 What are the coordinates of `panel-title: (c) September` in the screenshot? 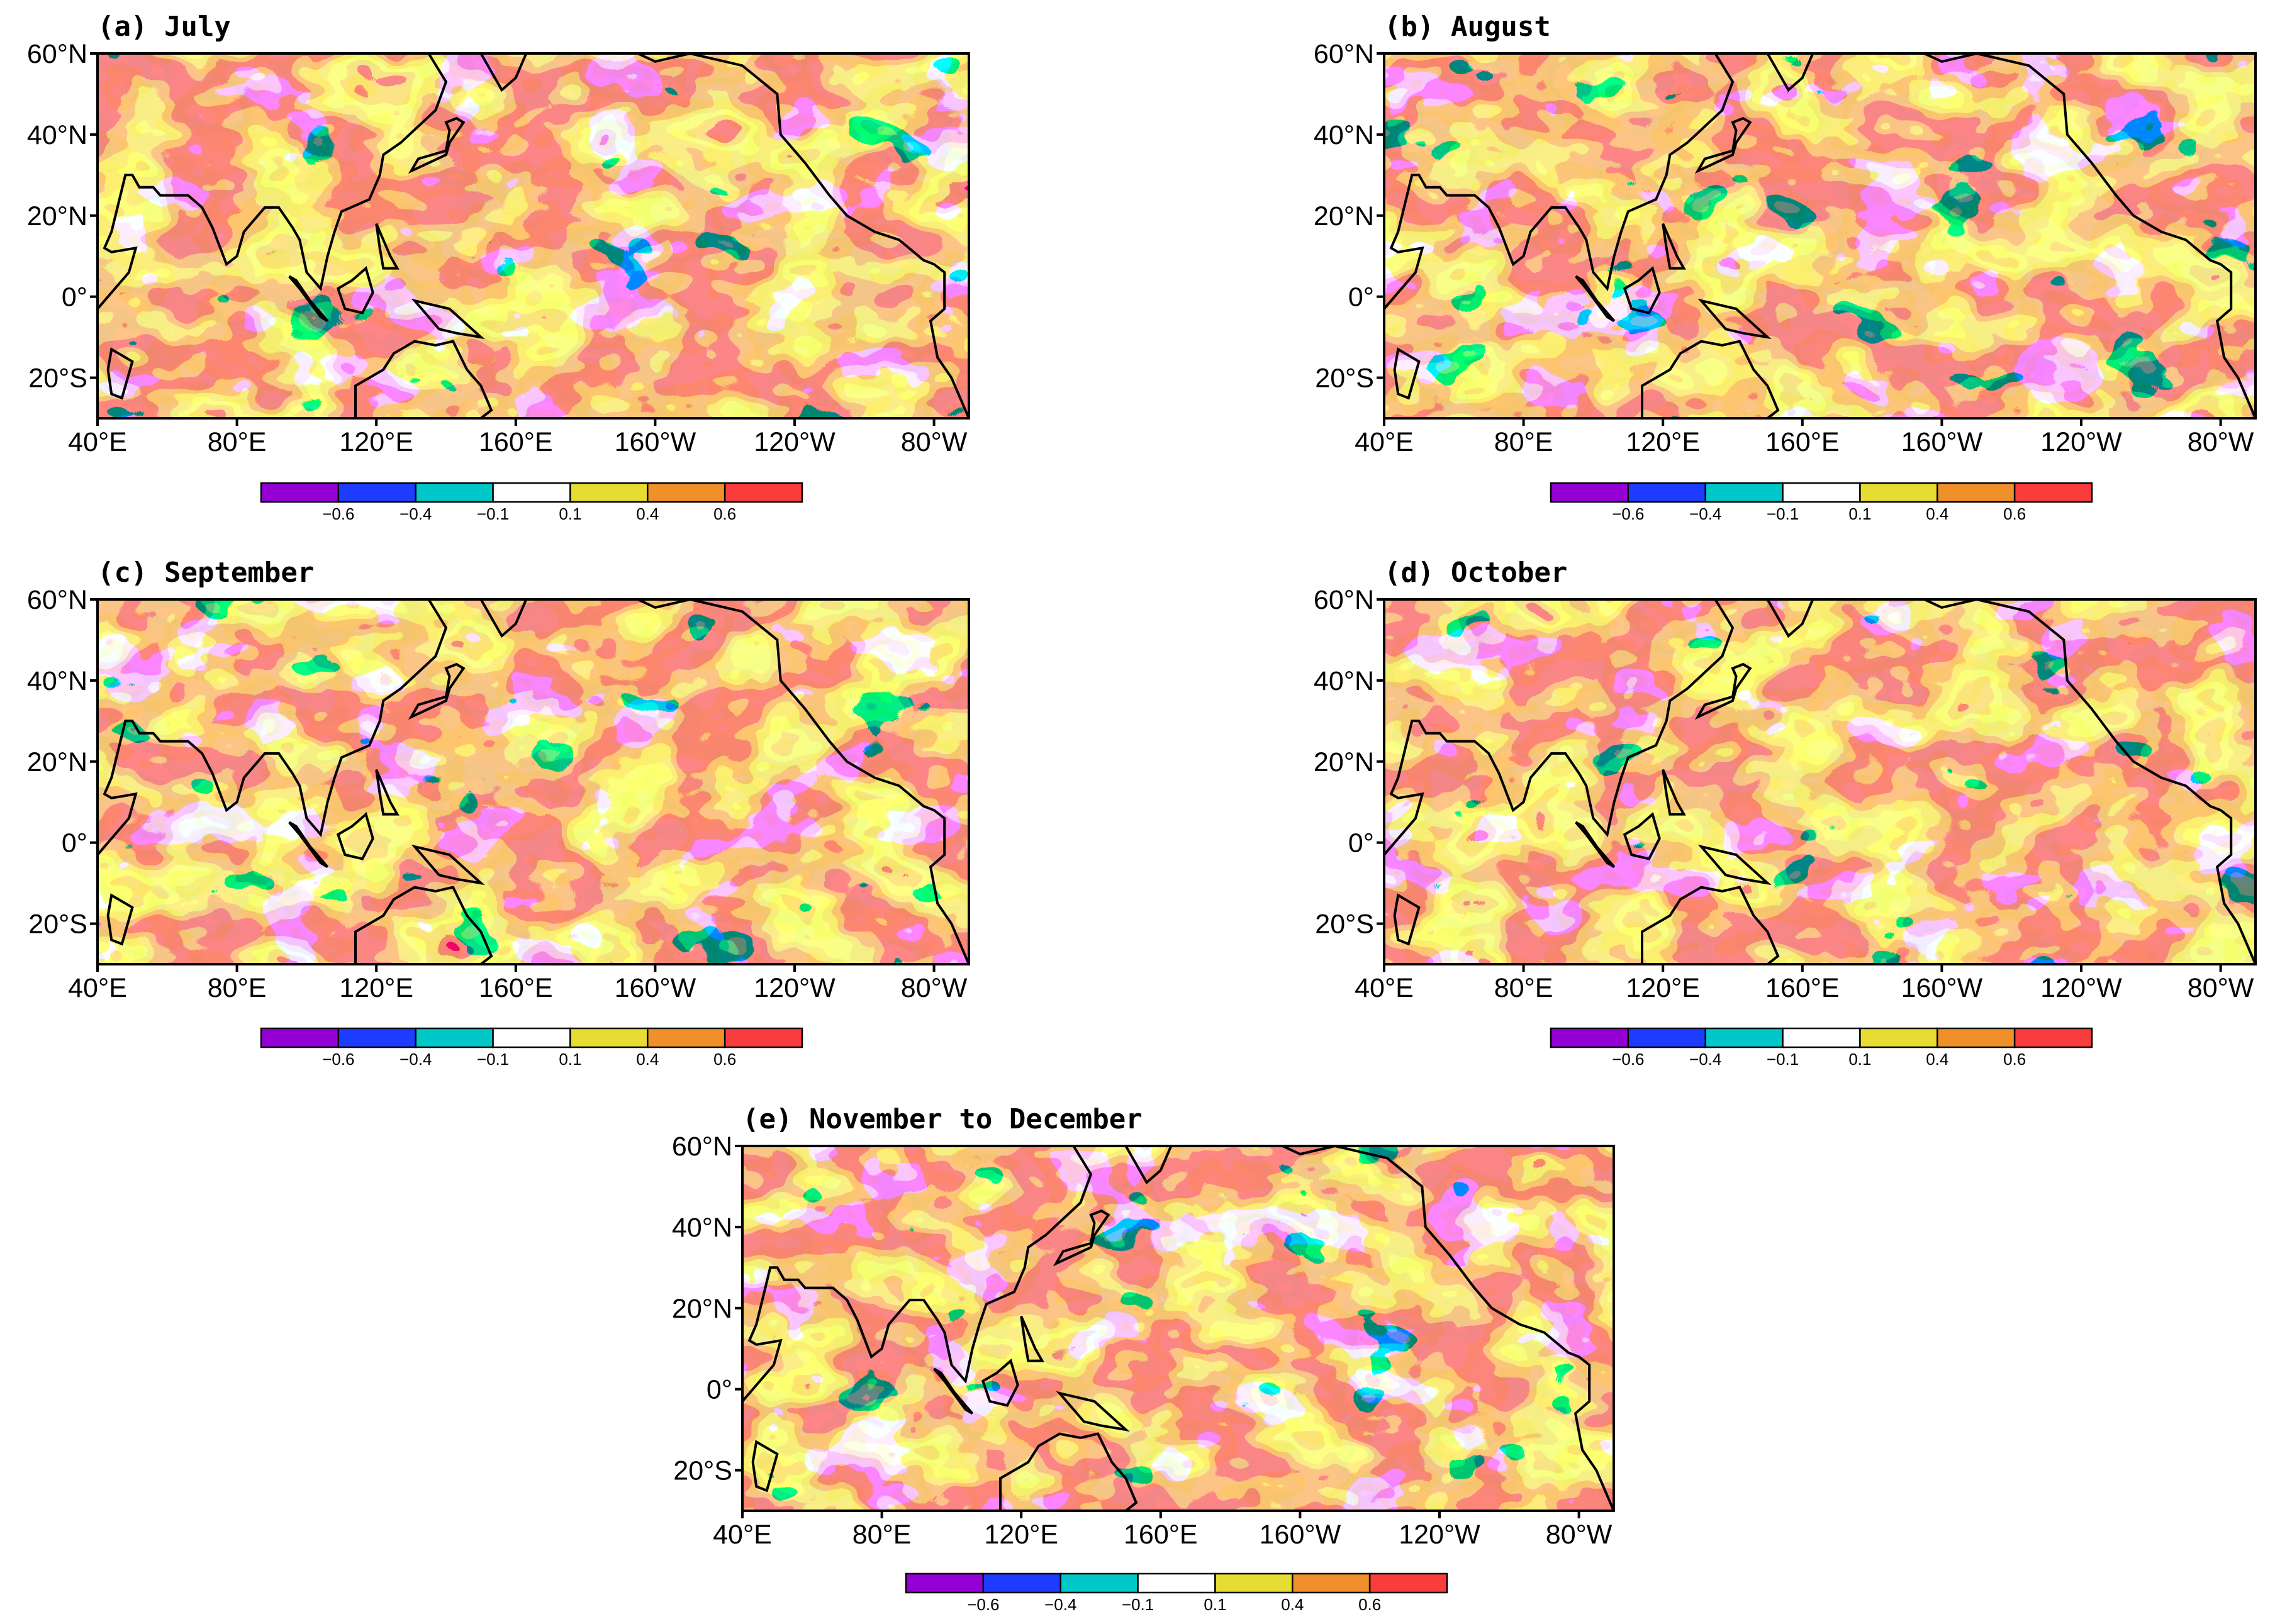 It's located at (206, 573).